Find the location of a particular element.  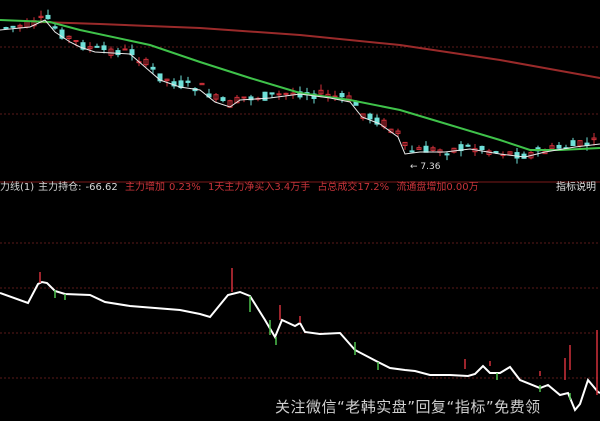

holding-value: -66.62 is located at coordinates (101, 187).